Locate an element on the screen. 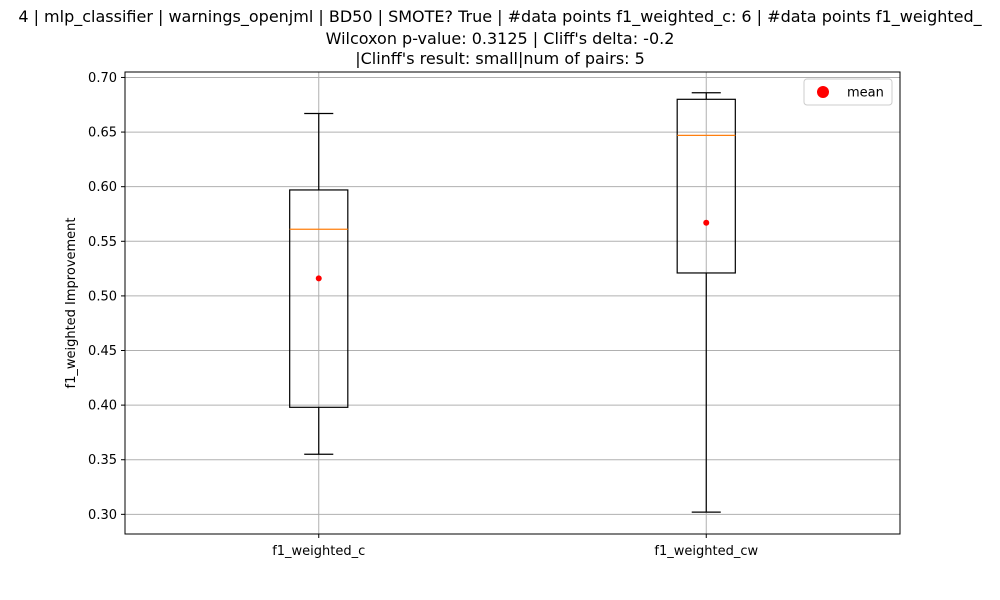 The height and width of the screenshot is (600, 1000). y-tick-label: 0.45 is located at coordinates (102, 351).